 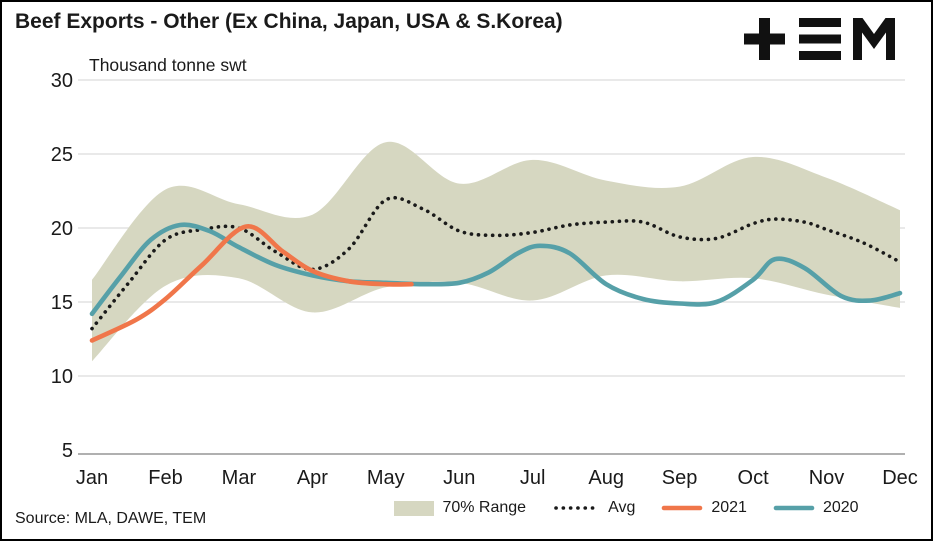 I want to click on y-tick-label: 5, so click(x=67, y=451).